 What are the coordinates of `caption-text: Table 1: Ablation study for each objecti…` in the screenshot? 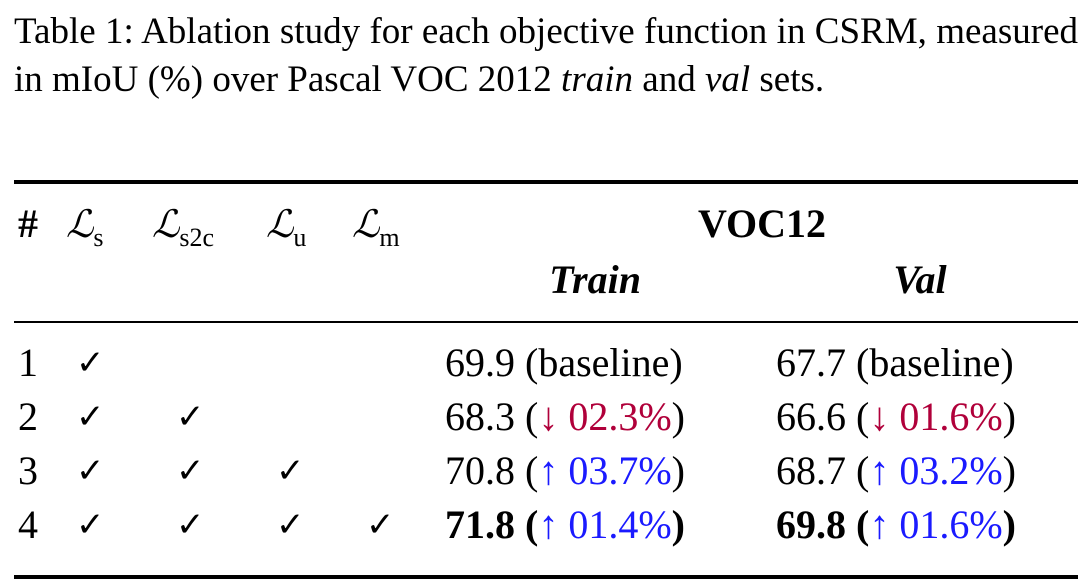 It's located at (546, 55).